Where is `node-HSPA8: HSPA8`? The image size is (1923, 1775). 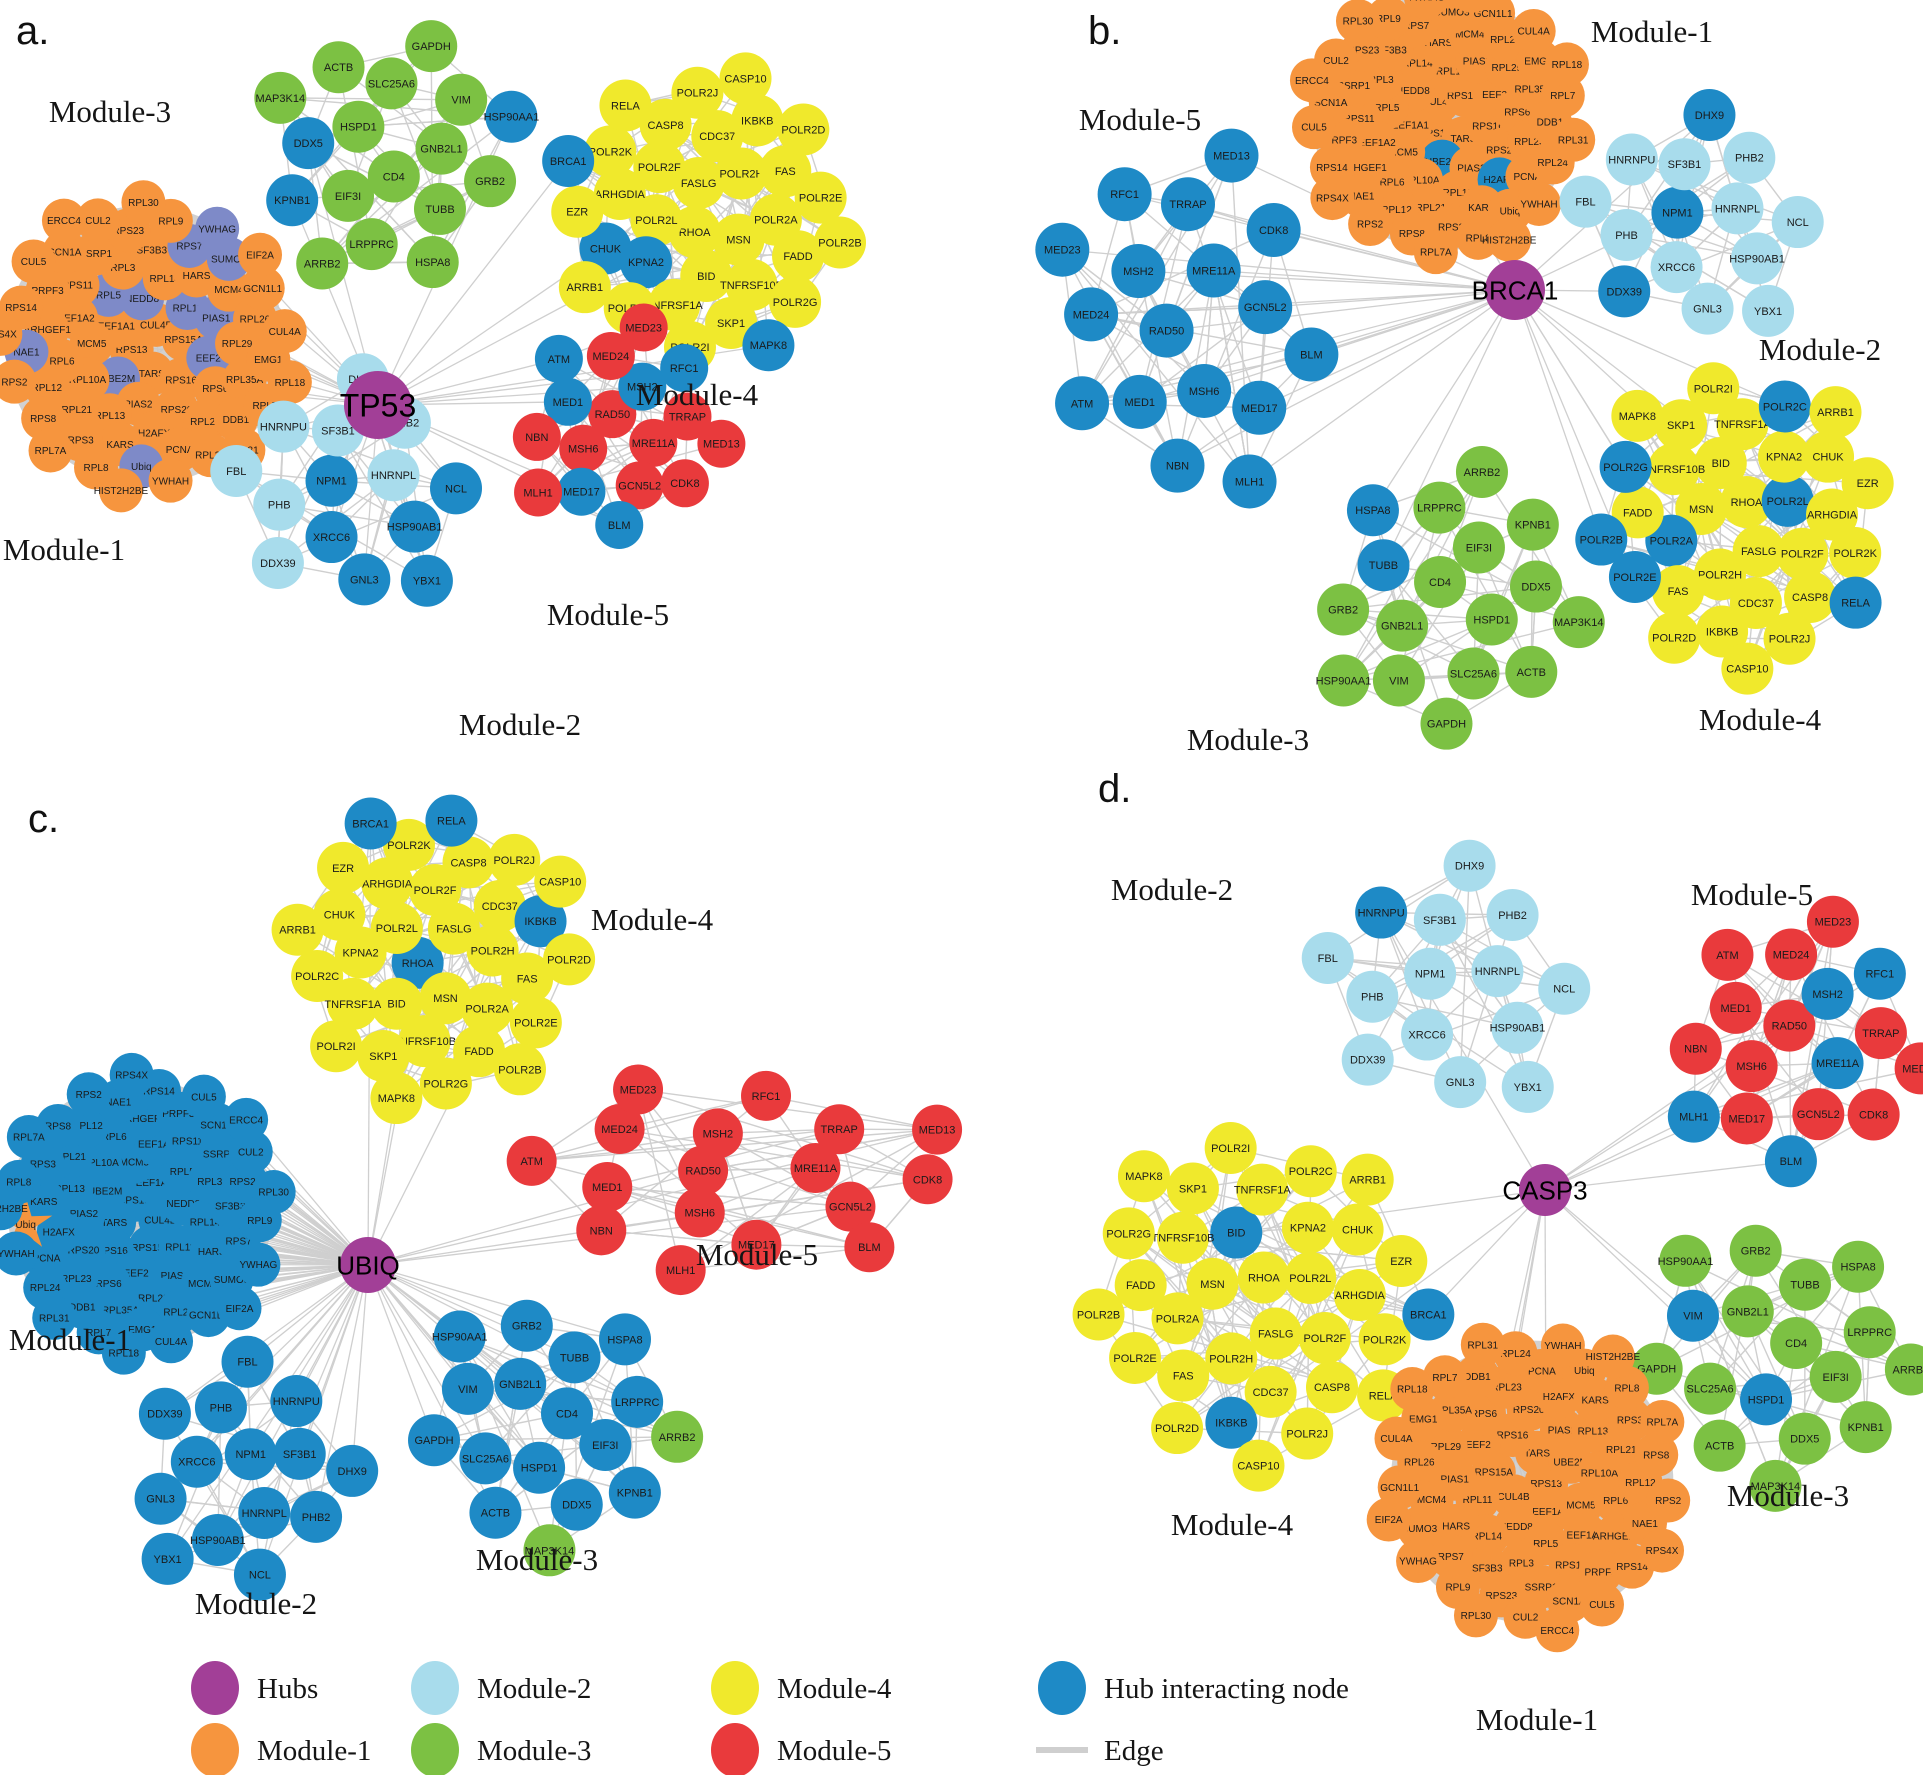 node-HSPA8: HSPA8 is located at coordinates (1372, 510).